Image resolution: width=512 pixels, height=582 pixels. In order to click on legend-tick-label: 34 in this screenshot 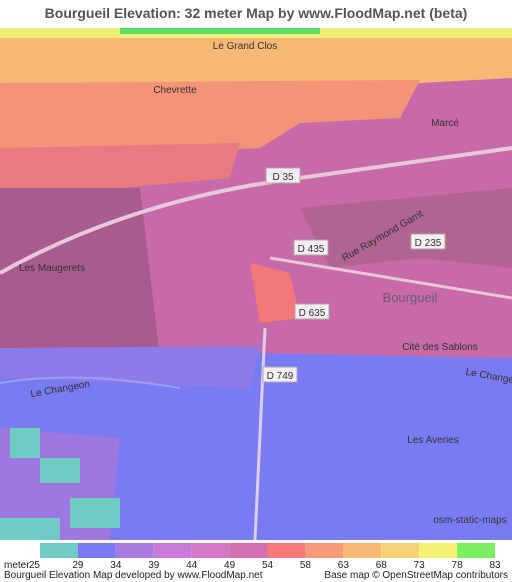, I will do `click(116, 565)`.